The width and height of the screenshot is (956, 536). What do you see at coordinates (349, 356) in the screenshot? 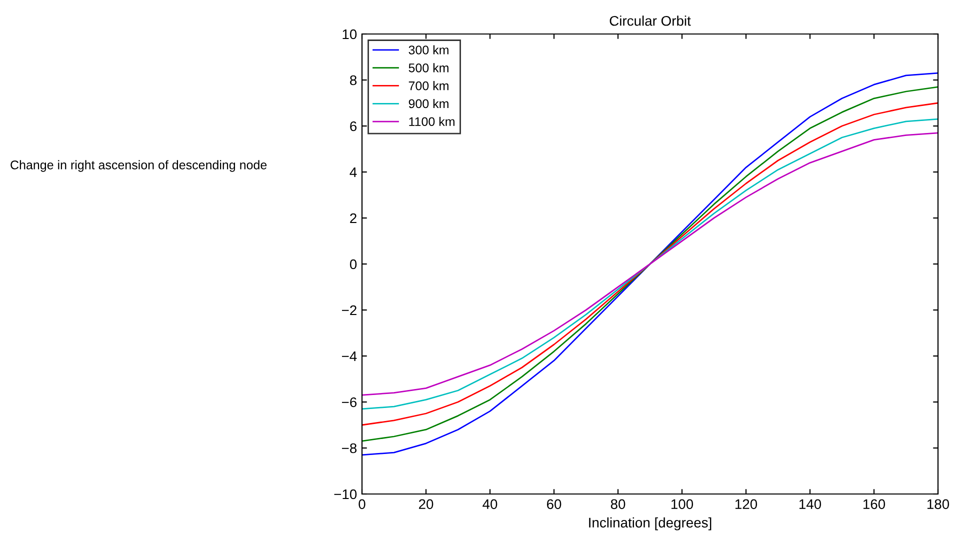
I see `y-tick-label: −4` at bounding box center [349, 356].